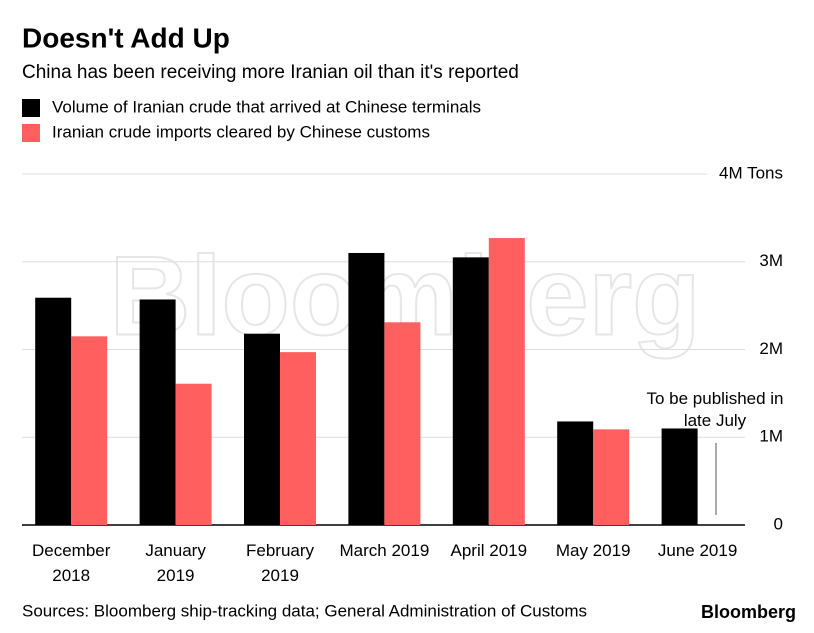 This screenshot has width=814, height=633. I want to click on x-tick-label: May 2019, so click(593, 550).